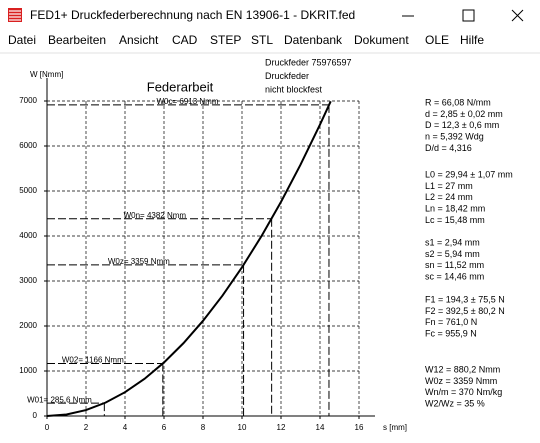  I want to click on x-tick-label: 8, so click(203, 427).